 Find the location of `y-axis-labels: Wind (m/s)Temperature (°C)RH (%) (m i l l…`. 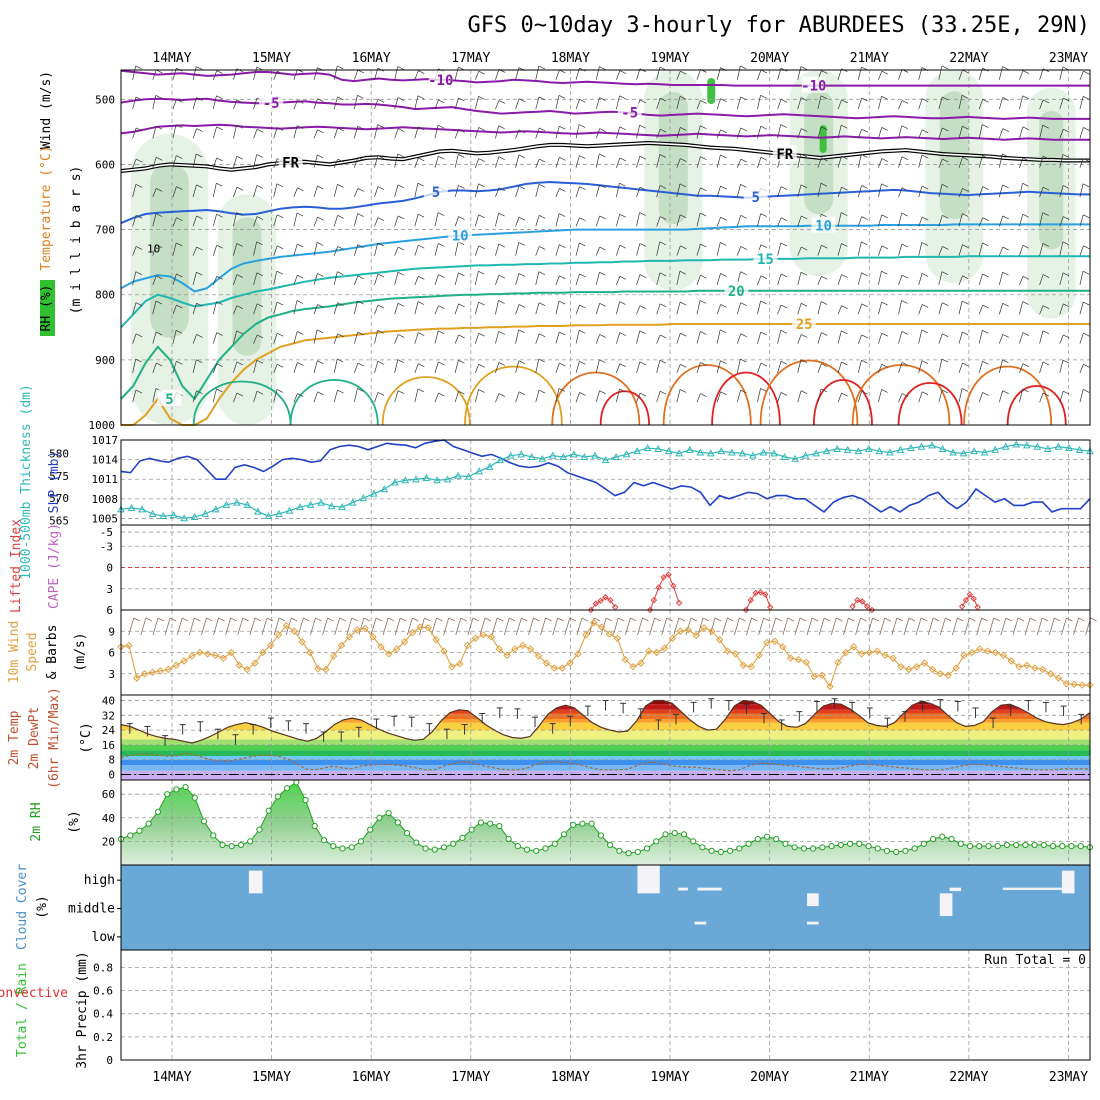

y-axis-labels: Wind (m/s)Temperature (°C)RH (%) (m i l l… is located at coordinates (47, 570).